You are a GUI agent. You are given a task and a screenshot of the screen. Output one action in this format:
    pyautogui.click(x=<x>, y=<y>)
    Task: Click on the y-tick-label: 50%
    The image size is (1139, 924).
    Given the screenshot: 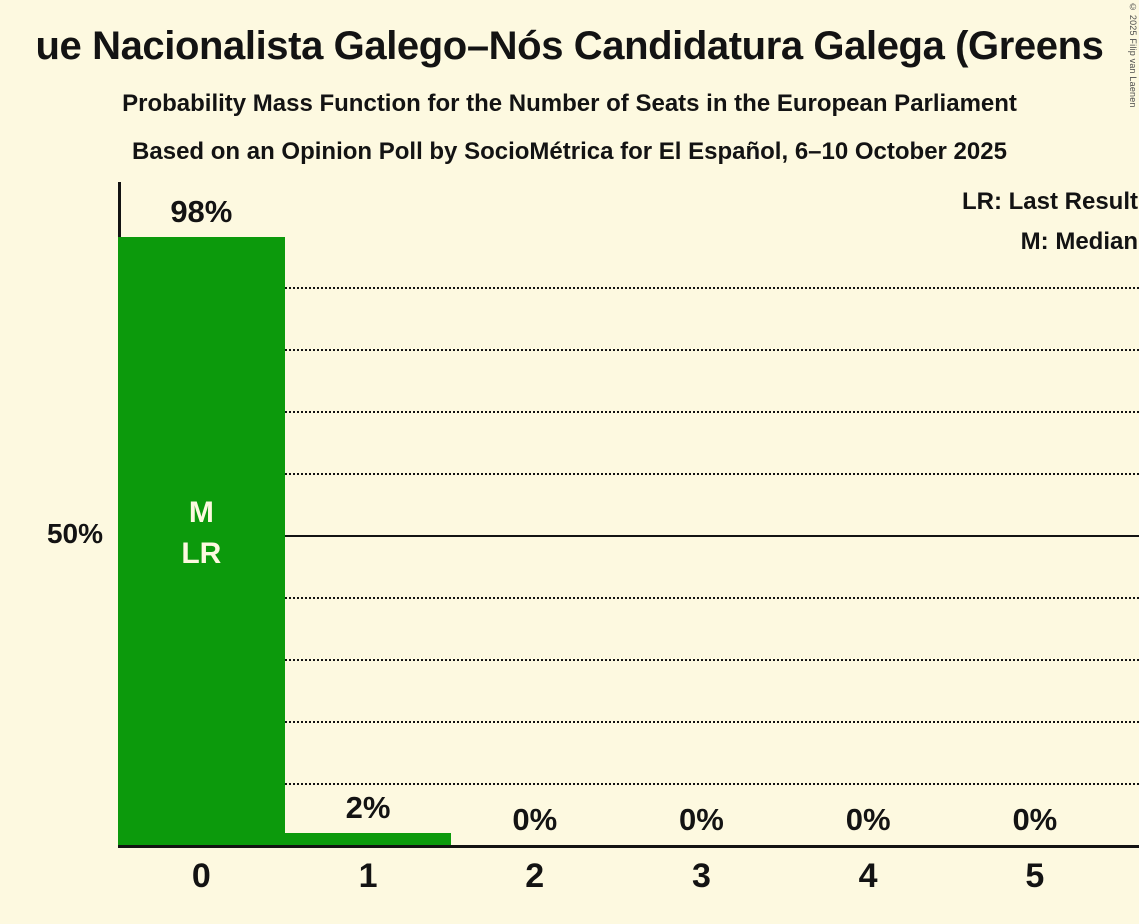 What is the action you would take?
    pyautogui.click(x=74, y=533)
    